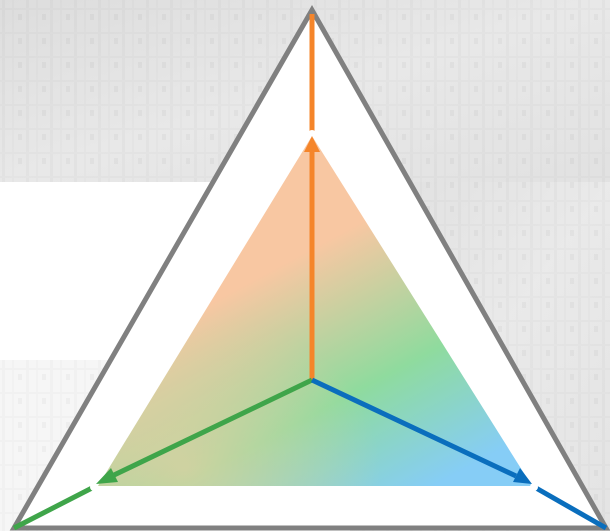 The image size is (610, 531). Describe the element at coordinates (312, 144) in the screenshot. I see `arrow-up-icon` at that location.